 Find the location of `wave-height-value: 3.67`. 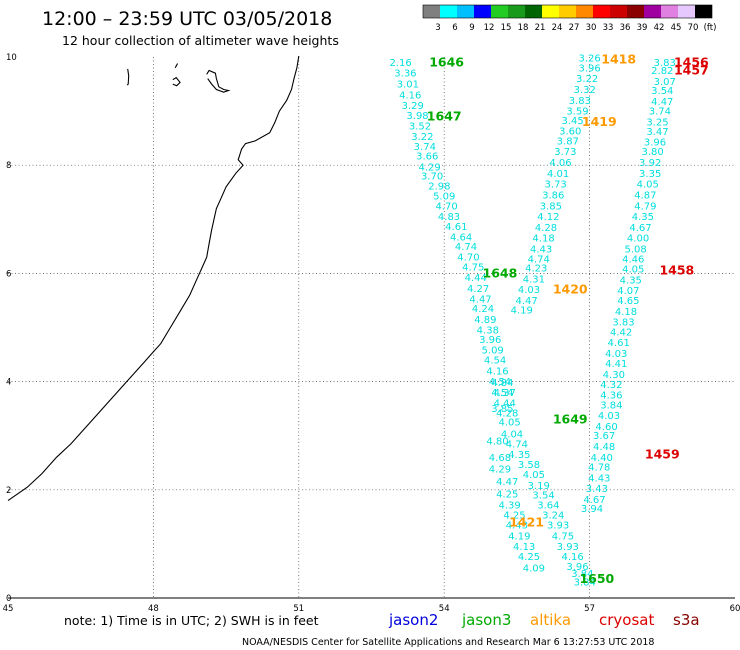

wave-height-value: 3.67 is located at coordinates (604, 436).